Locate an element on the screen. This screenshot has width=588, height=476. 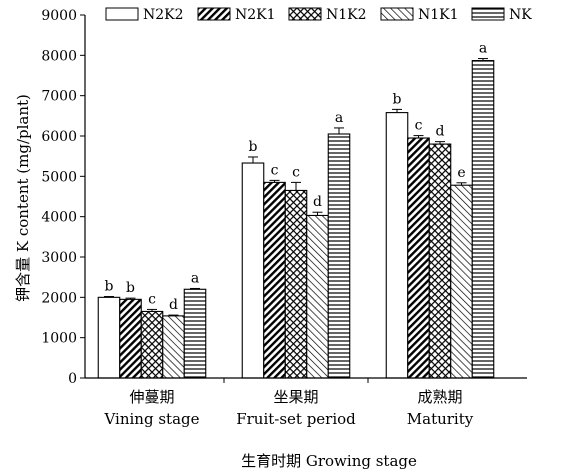
x-category-label-en: Fruit-set period is located at coordinates (296, 419).